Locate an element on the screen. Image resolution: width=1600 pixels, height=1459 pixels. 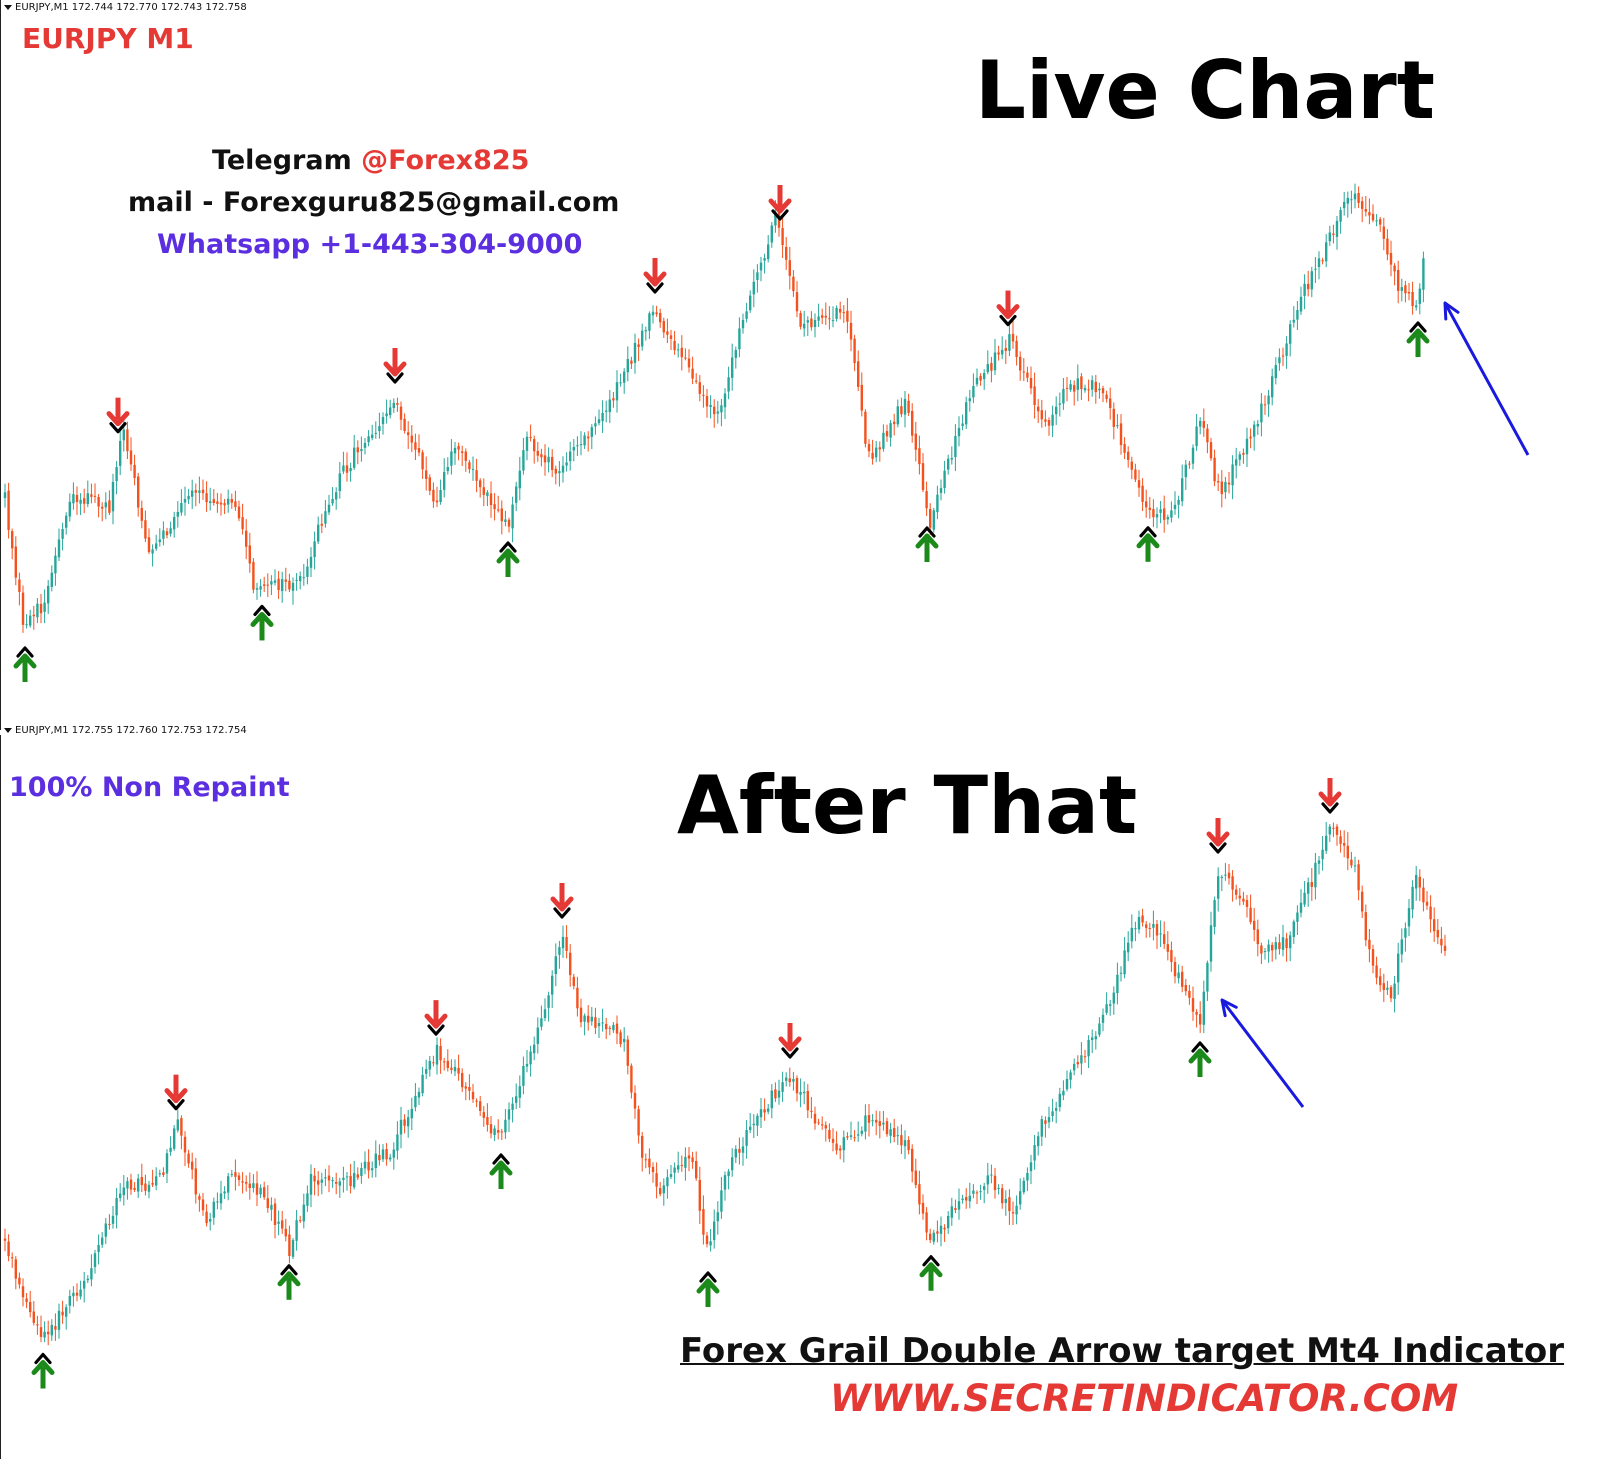
mail-line: mail - Forexguru825@gmail.com is located at coordinates (374, 202).